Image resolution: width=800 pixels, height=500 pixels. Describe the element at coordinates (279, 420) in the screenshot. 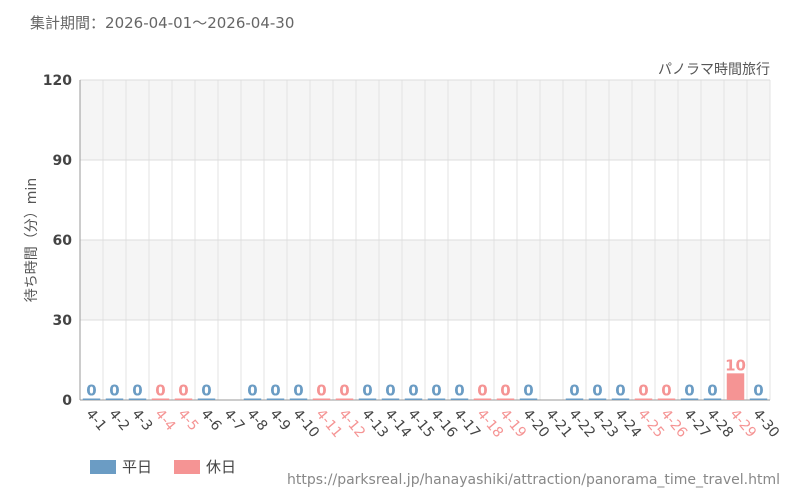

I see `x-tick-label: 4-9` at that location.